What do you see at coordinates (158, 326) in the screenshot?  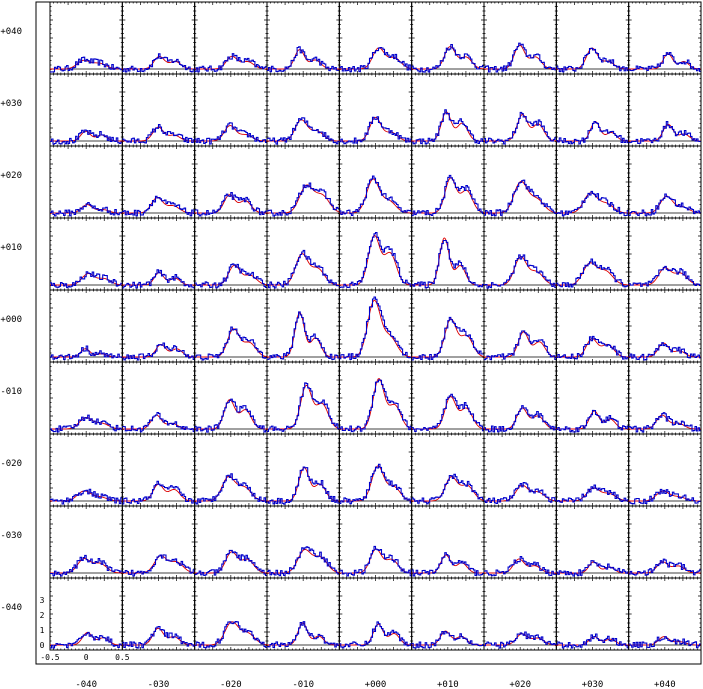 I see `panel--030-+000` at bounding box center [158, 326].